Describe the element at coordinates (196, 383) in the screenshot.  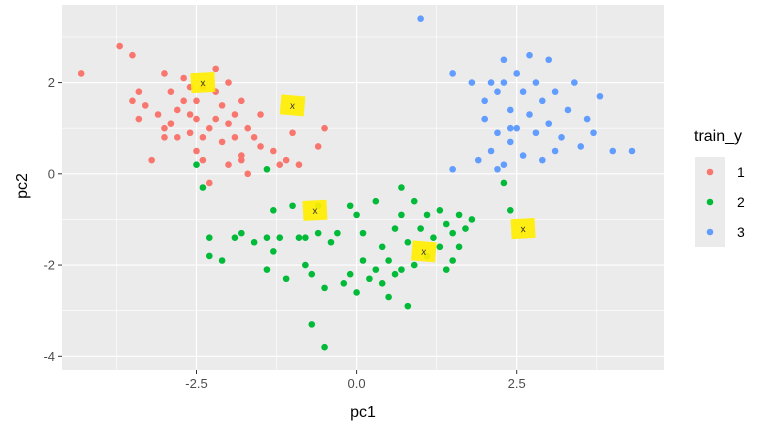
I see `x-tick-label: -2.5` at that location.